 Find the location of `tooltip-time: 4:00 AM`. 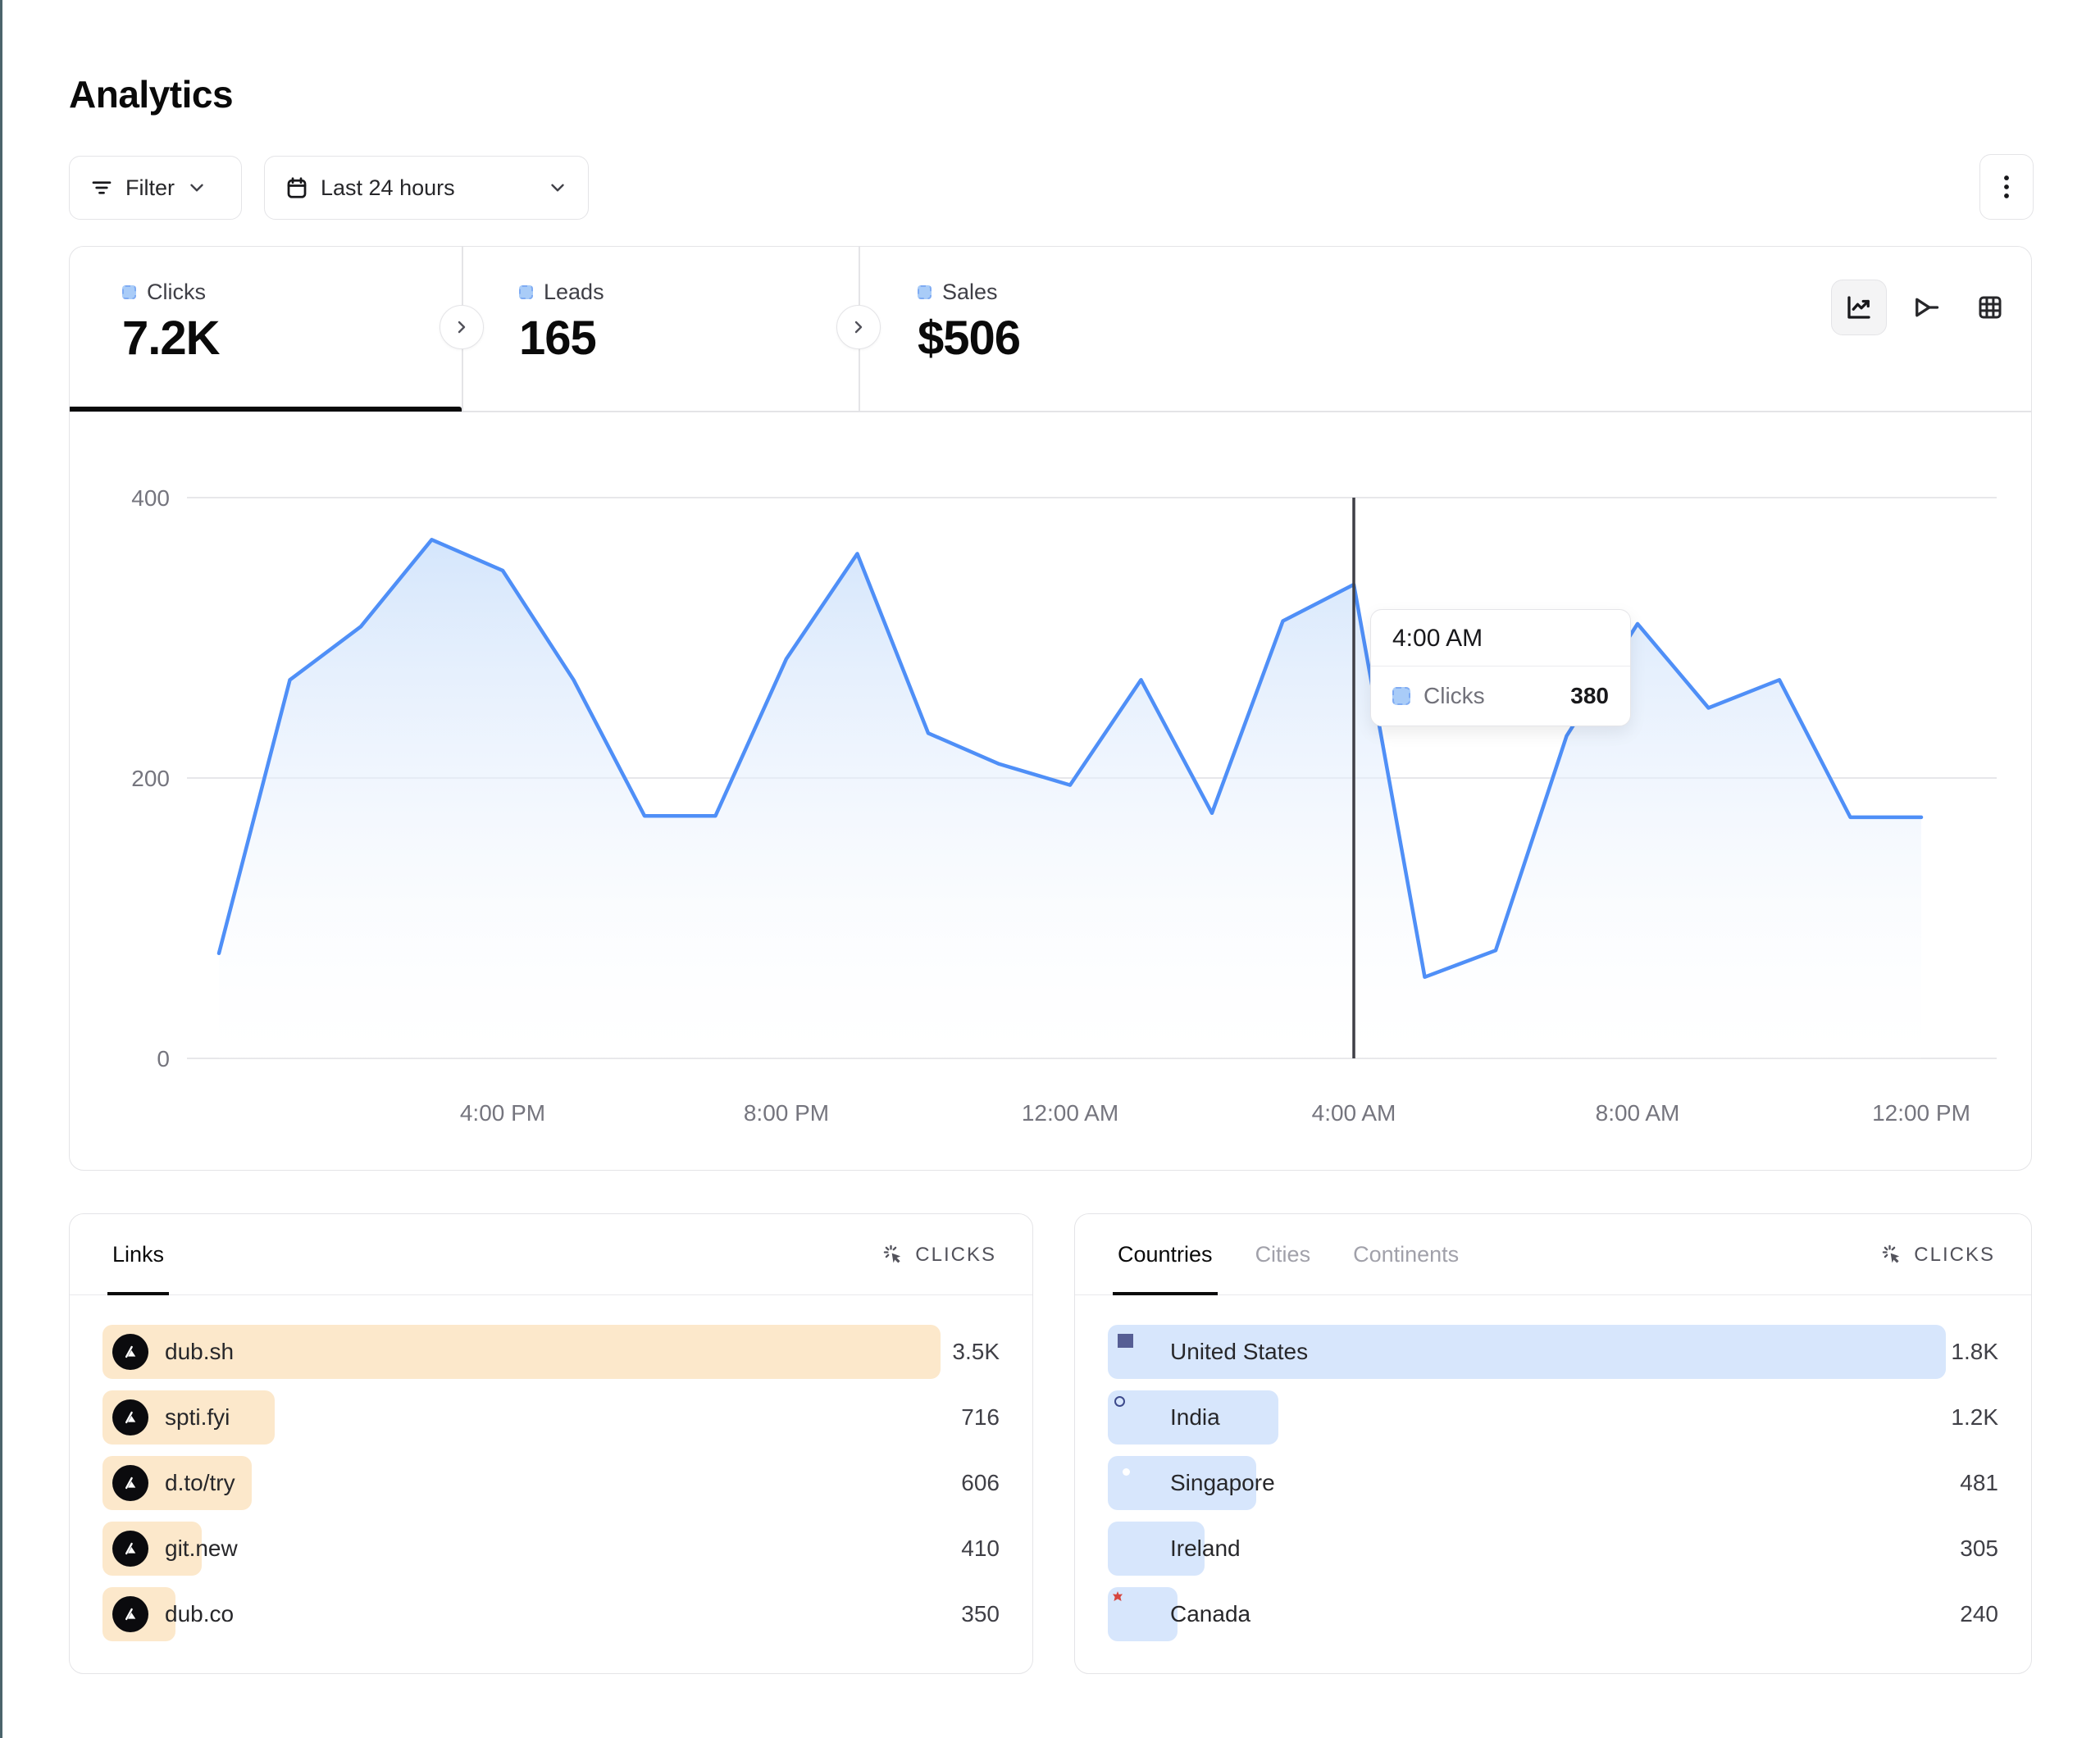

tooltip-time: 4:00 AM is located at coordinates (1500, 638).